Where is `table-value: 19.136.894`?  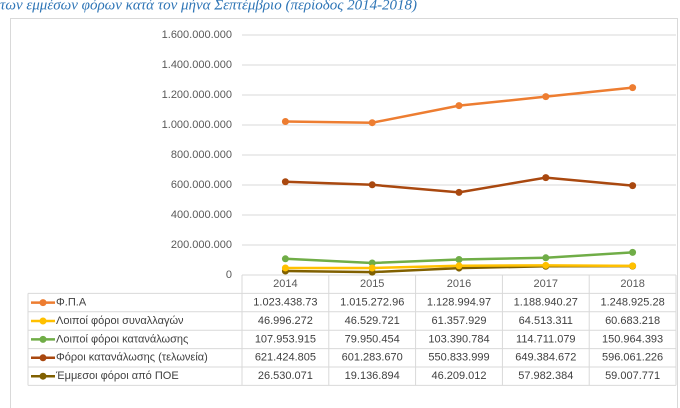
table-value: 19.136.894 is located at coordinates (372, 376).